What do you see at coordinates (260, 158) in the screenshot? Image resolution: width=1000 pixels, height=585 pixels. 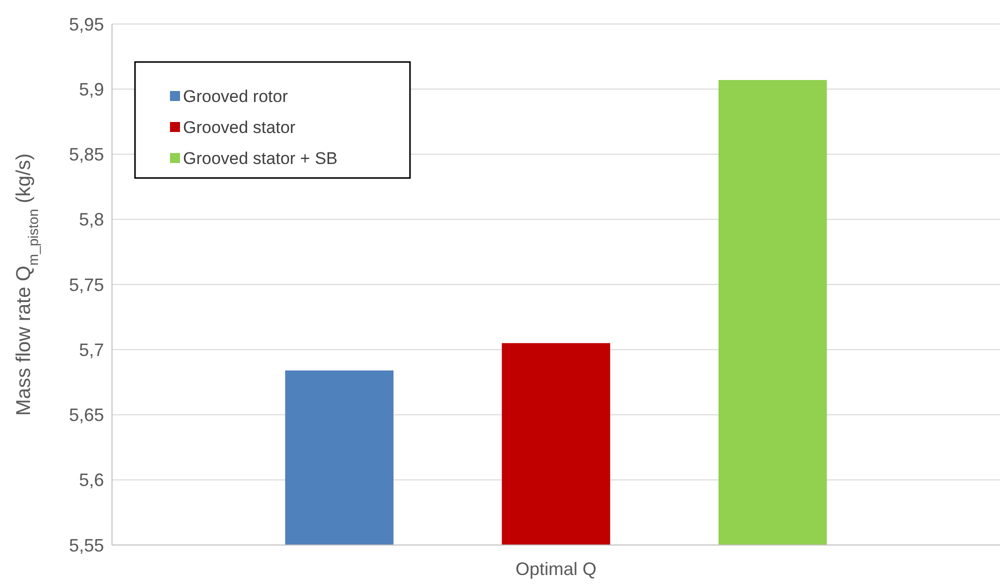 I see `legend-label: Grooved stator + SB` at bounding box center [260, 158].